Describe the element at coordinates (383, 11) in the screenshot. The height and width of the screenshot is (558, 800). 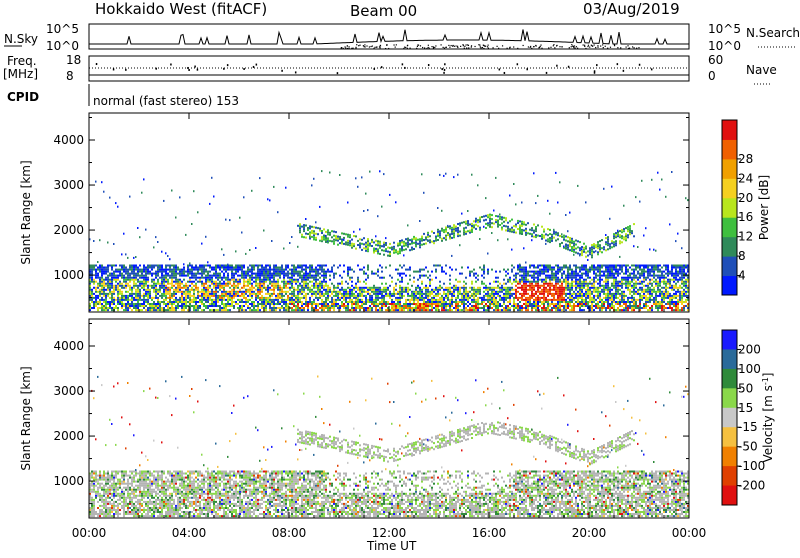
I see `beam-title: Beam 00` at that location.